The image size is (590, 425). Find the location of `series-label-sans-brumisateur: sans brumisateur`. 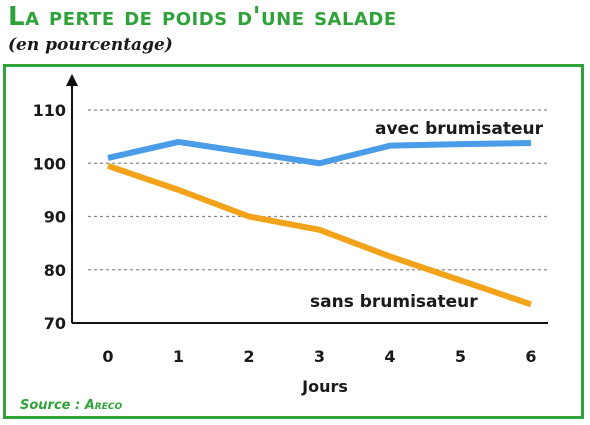

series-label-sans-brumisateur: sans brumisateur is located at coordinates (394, 302).